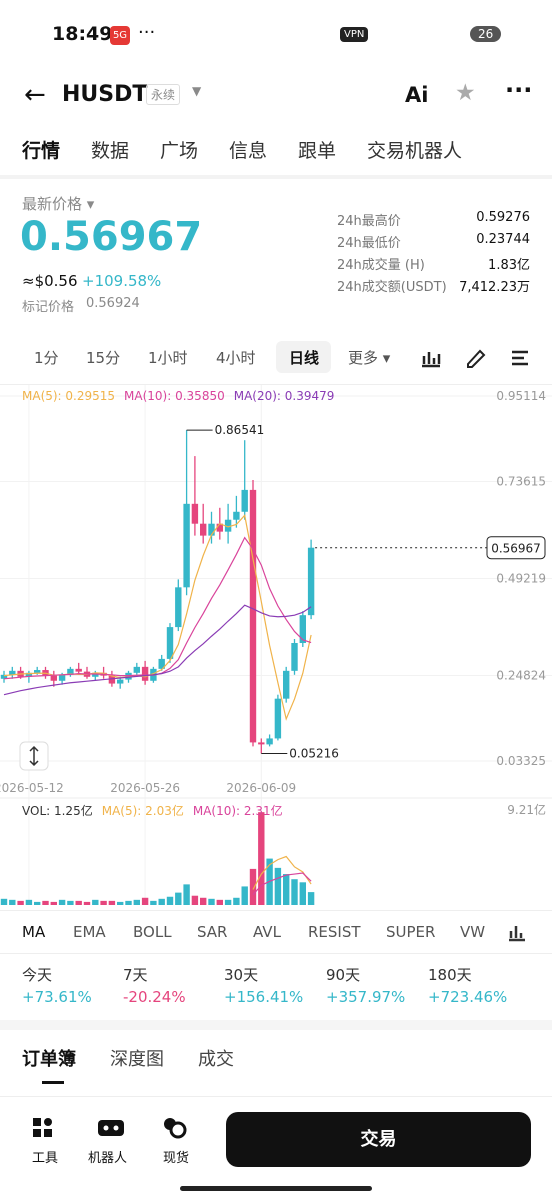 This screenshot has height=1200, width=552. I want to click on back-button: ←, so click(35, 95).